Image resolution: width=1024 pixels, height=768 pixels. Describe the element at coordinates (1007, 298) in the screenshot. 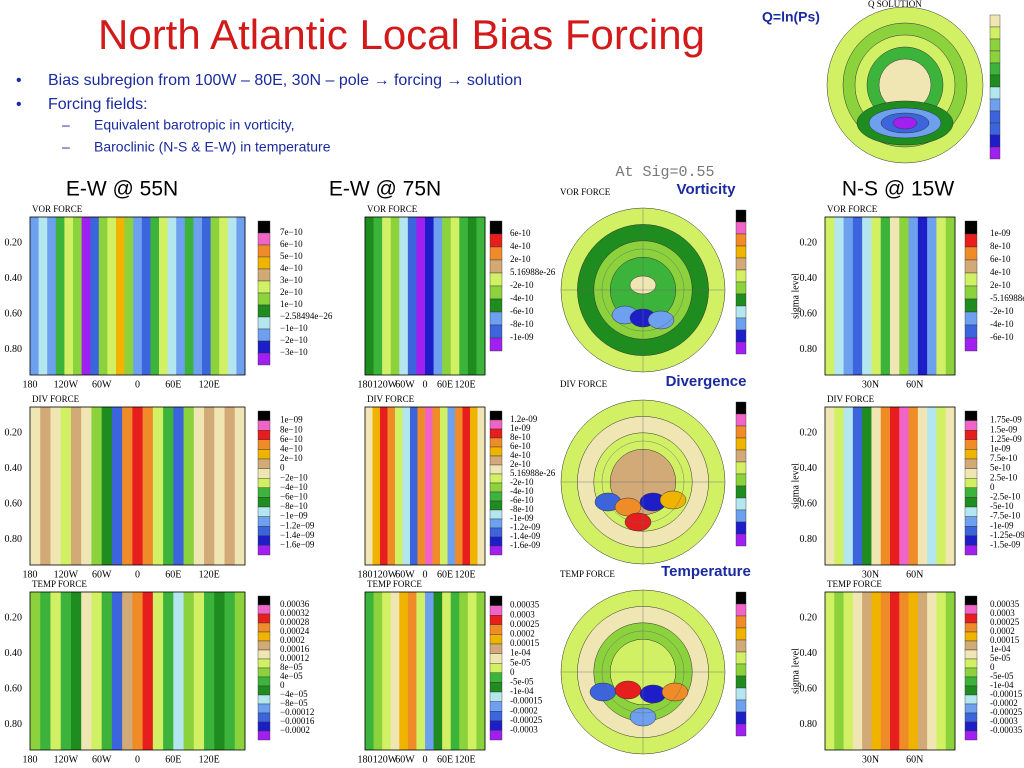

I see `colorbar-label: -5.16988e-26` at that location.